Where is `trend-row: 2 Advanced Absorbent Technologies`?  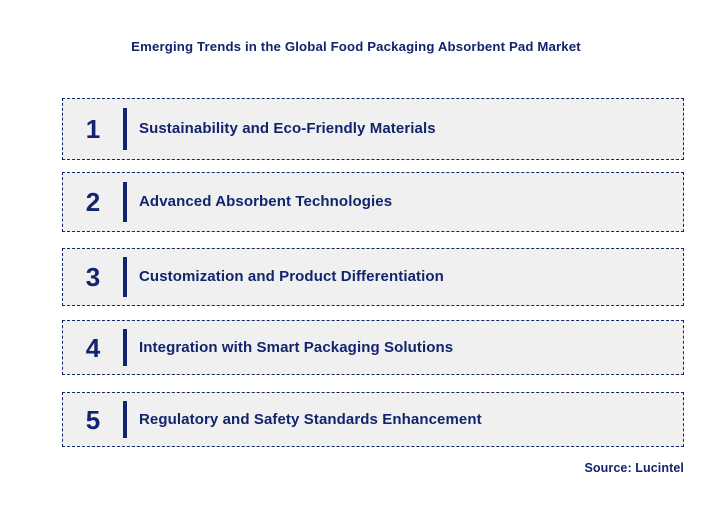 trend-row: 2 Advanced Absorbent Technologies is located at coordinates (373, 202).